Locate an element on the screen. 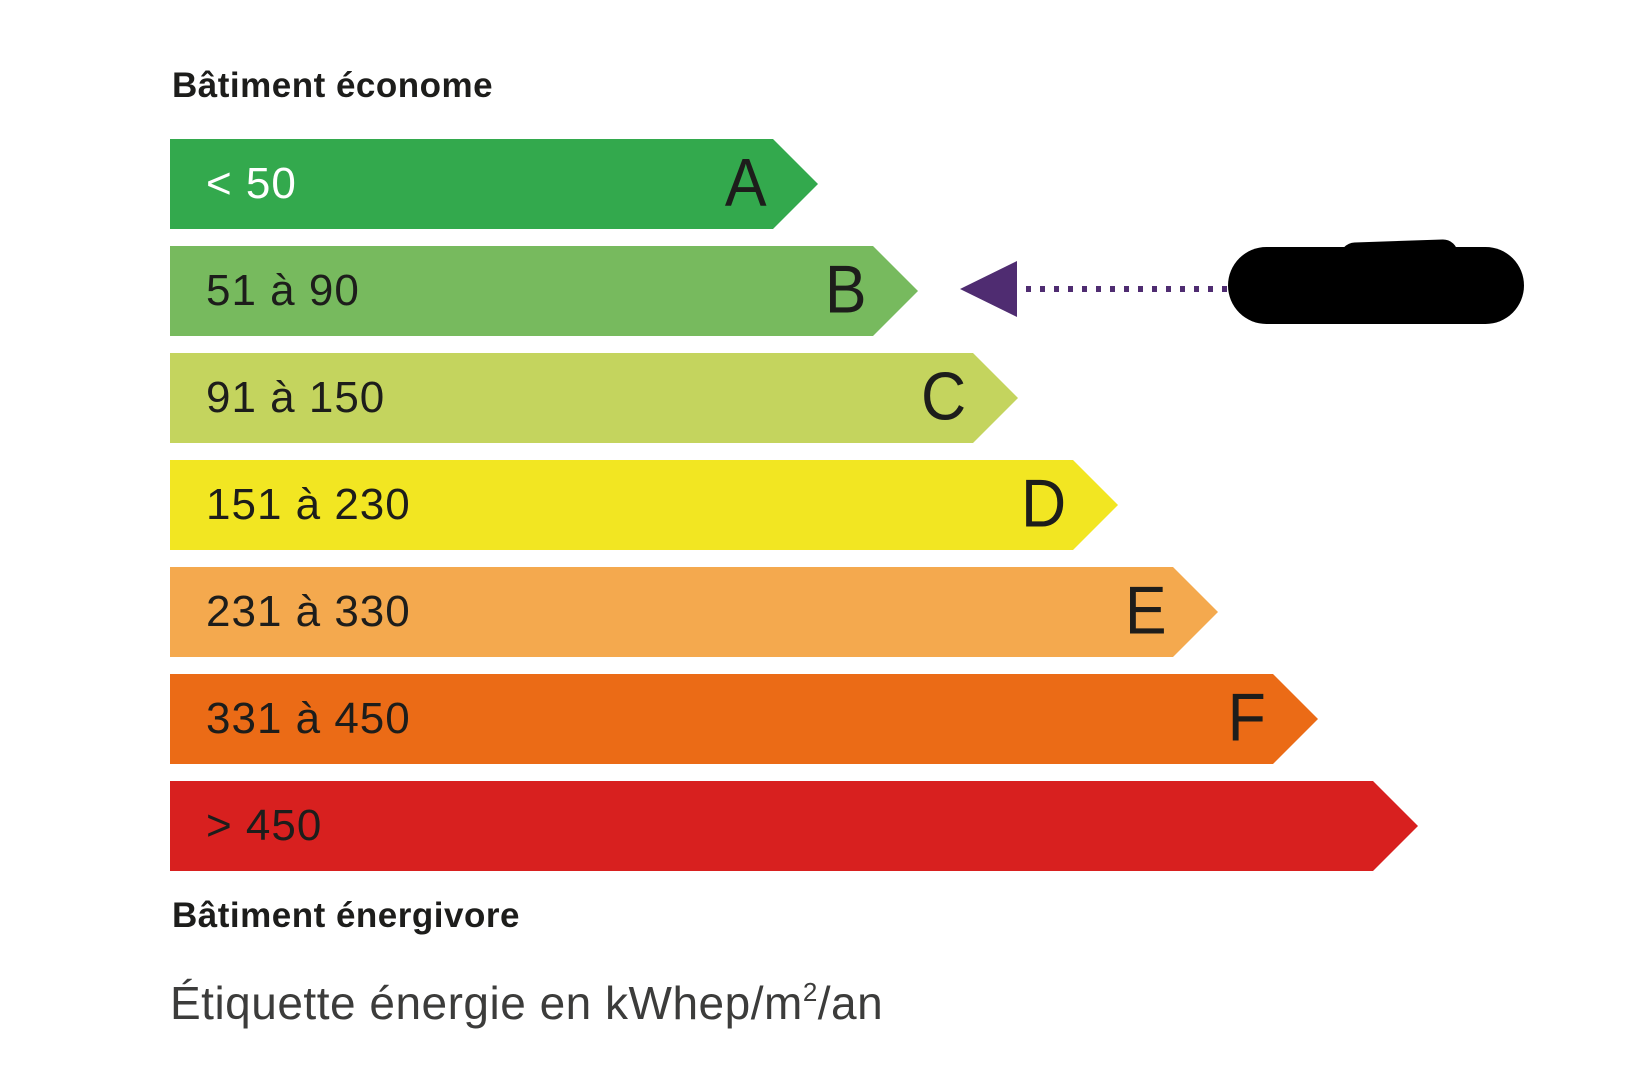 Image resolution: width=1633 pixels, height=1080 pixels. energy-class-bar: 231 à 330 E is located at coordinates (694, 612).